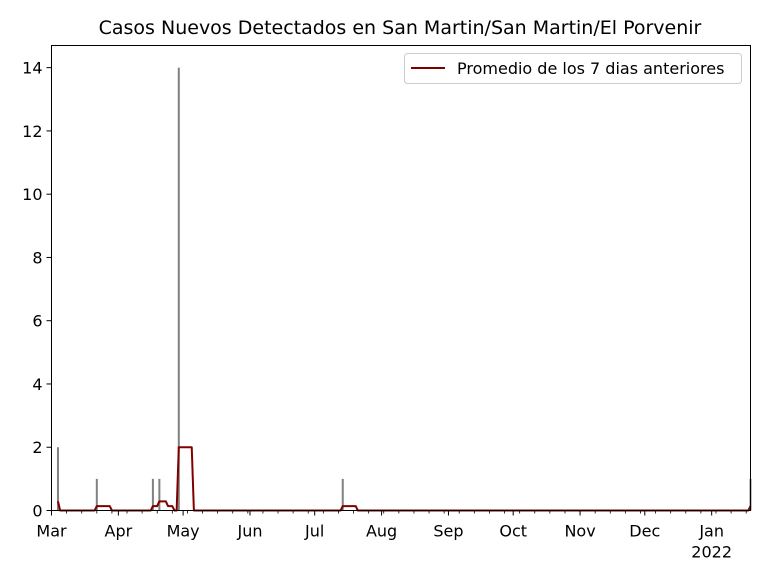 The height and width of the screenshot is (576, 768). I want to click on x-tick-label: Nov, so click(579, 531).